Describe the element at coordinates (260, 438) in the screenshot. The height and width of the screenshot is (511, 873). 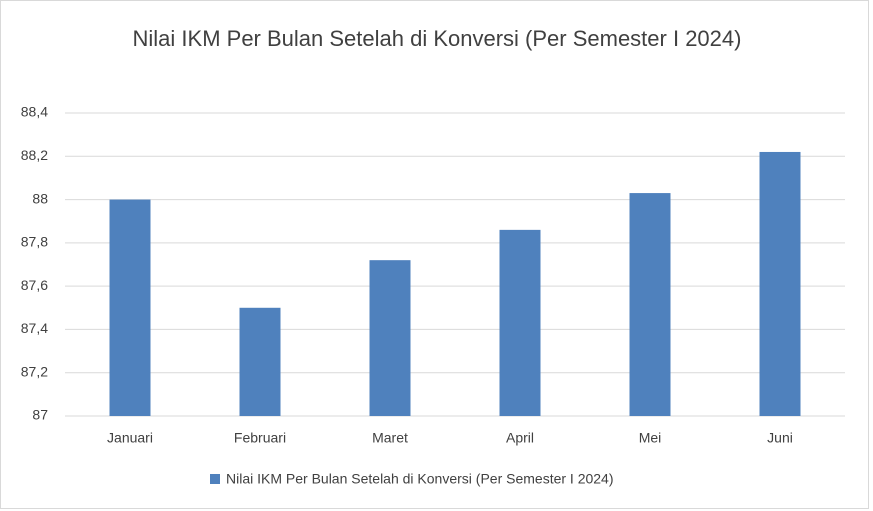
I see `x-tick-label: Februari` at that location.